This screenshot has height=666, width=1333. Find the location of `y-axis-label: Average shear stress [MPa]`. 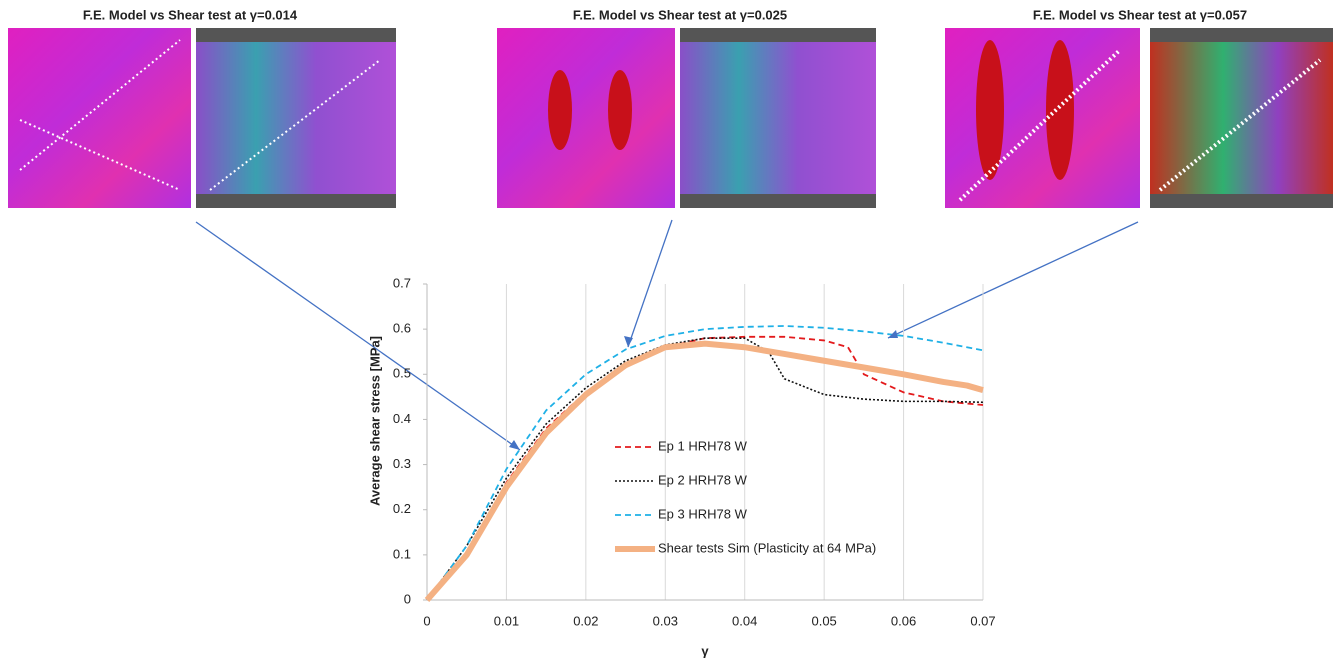

y-axis-label: Average shear stress [MPa] is located at coordinates (374, 421).